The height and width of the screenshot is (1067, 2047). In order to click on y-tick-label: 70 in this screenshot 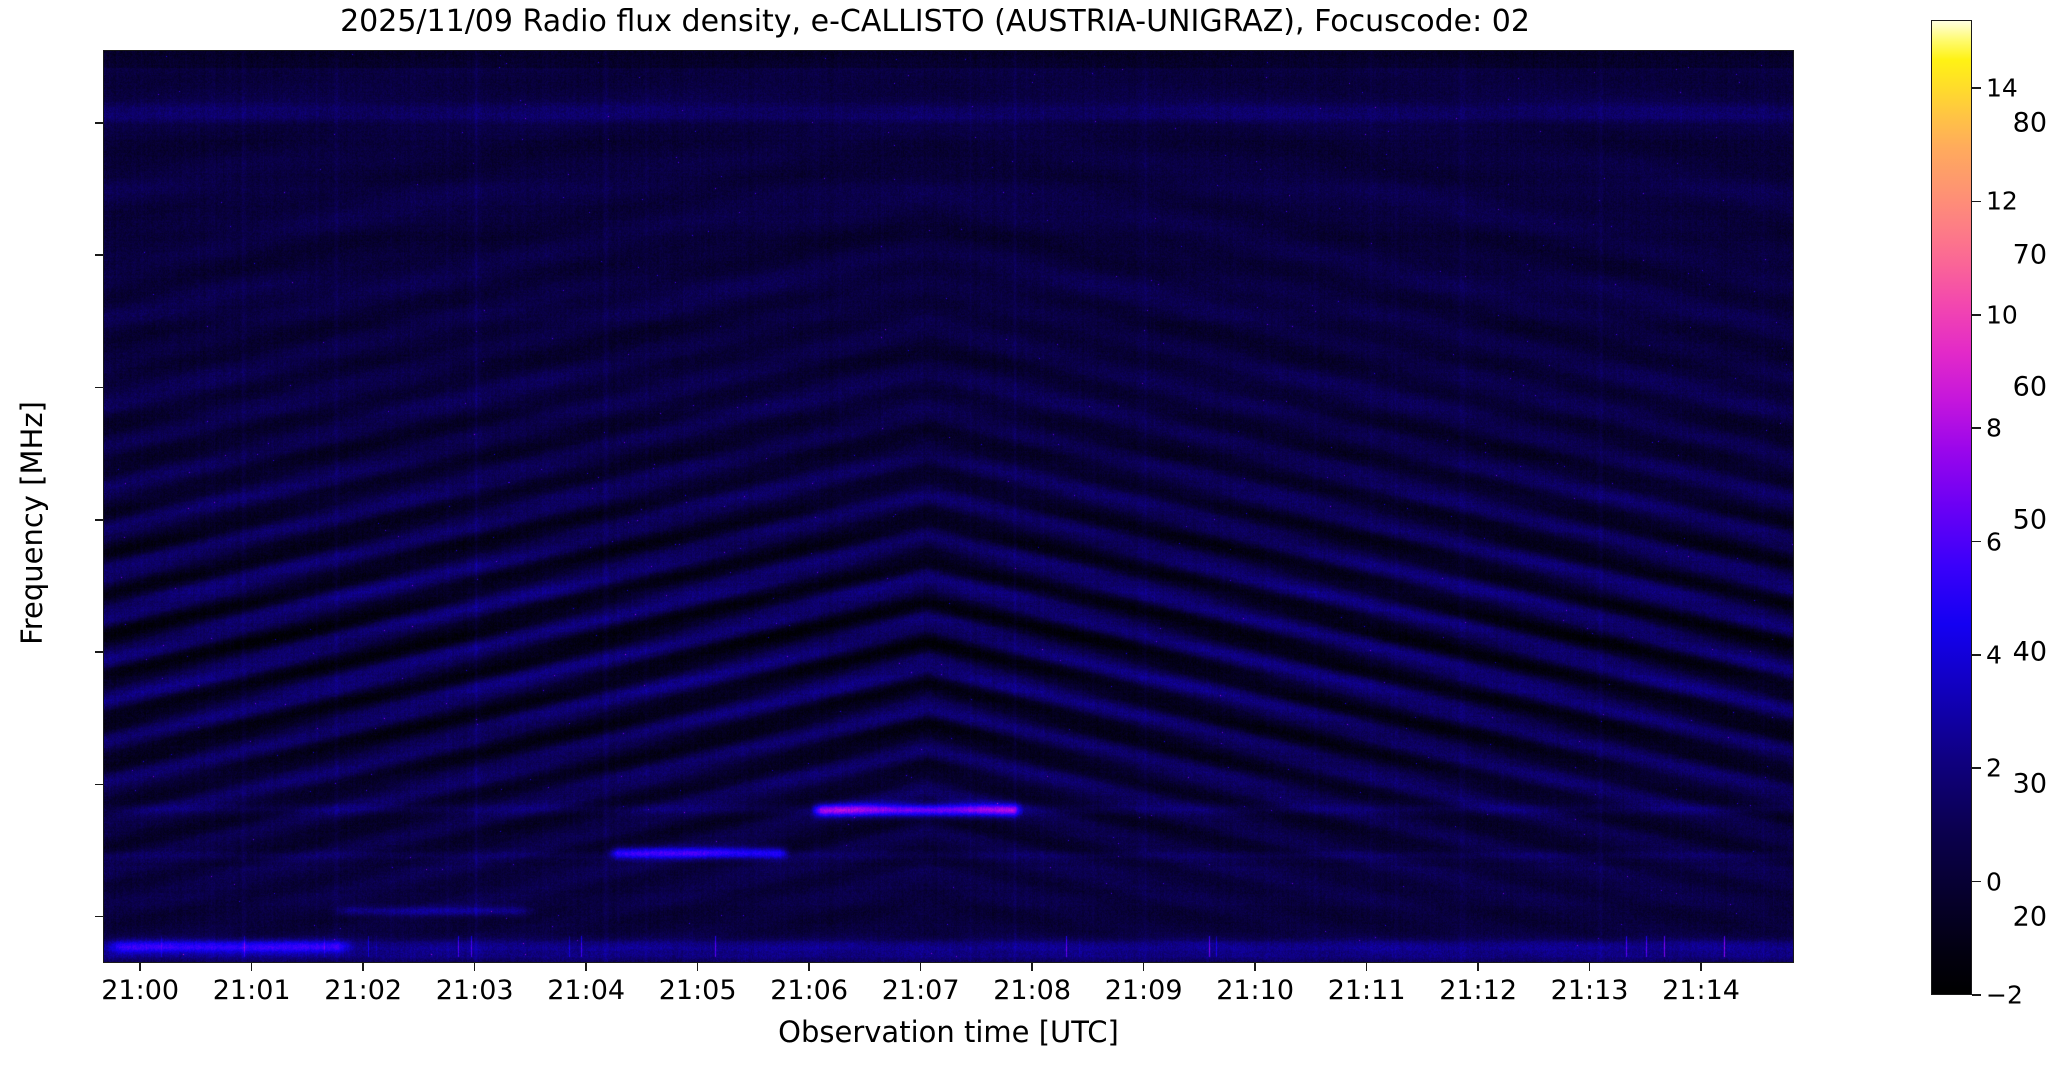, I will do `click(2029, 255)`.